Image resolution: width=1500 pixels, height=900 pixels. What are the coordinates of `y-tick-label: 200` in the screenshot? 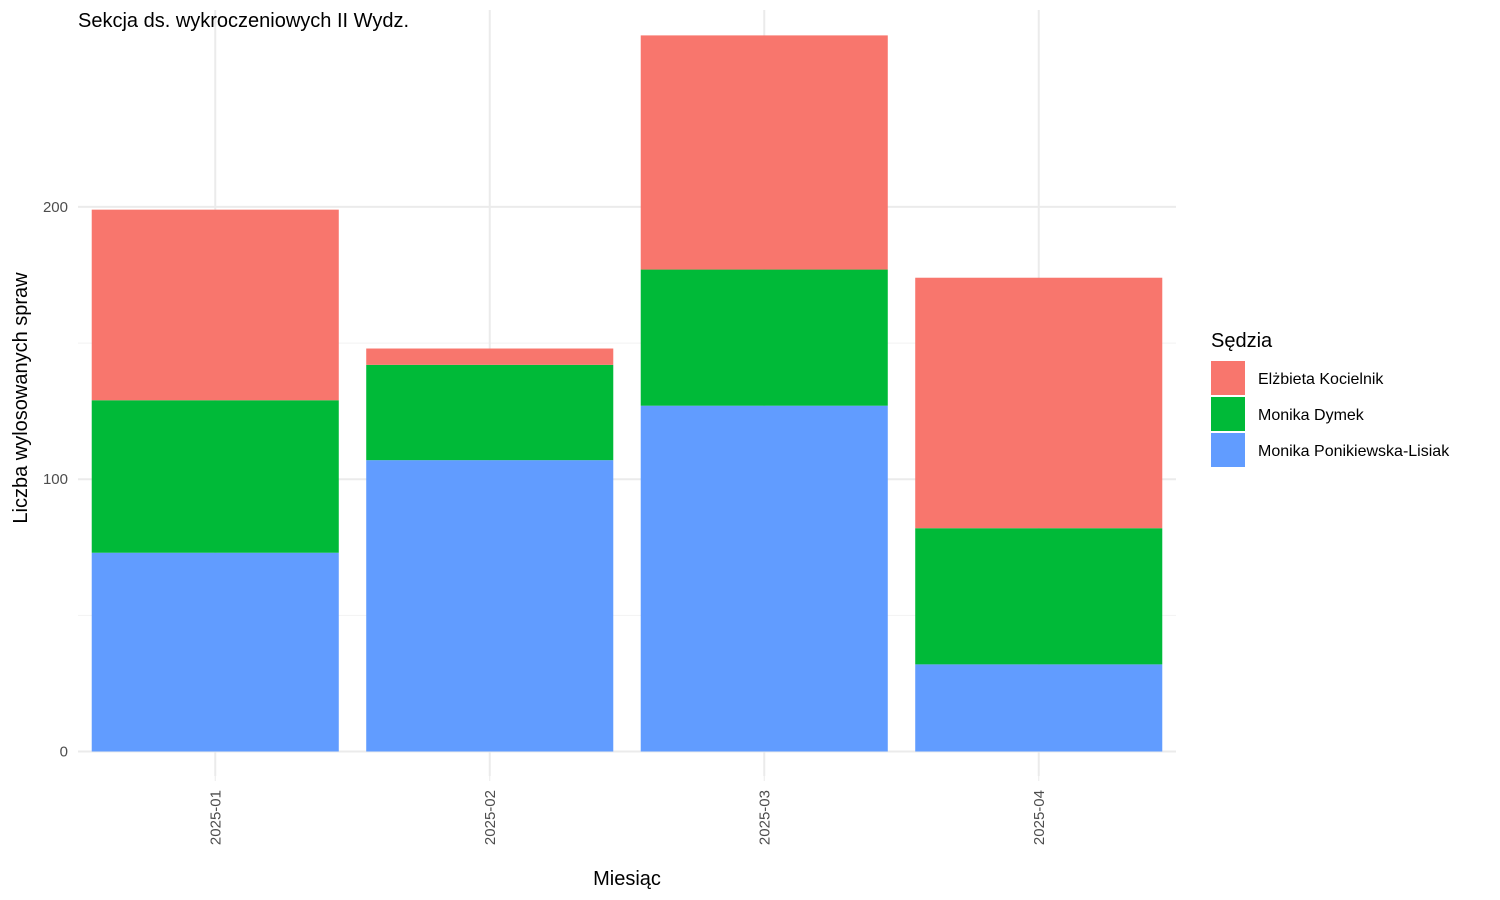 It's located at (55, 207).